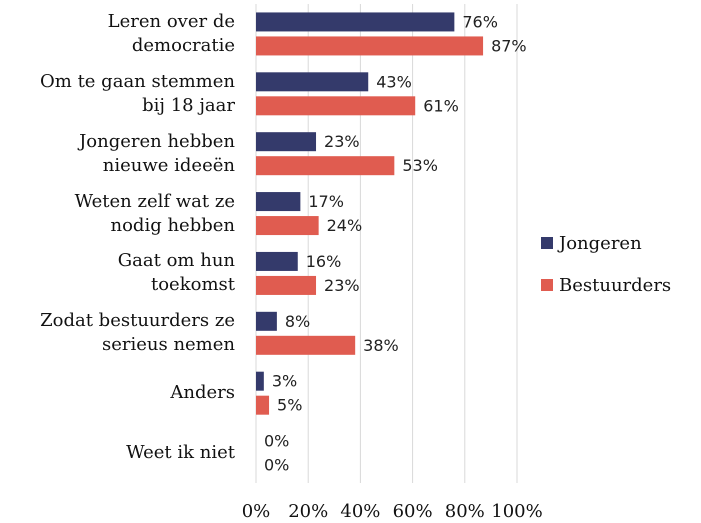 The width and height of the screenshot is (701, 523). What do you see at coordinates (420, 165) in the screenshot?
I see `value-label: 53%` at bounding box center [420, 165].